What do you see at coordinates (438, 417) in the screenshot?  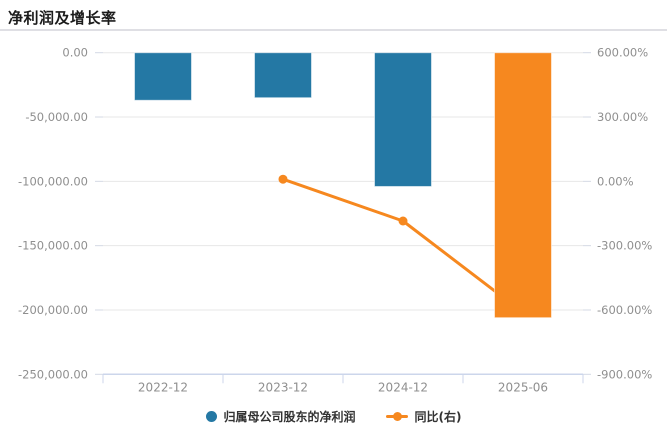 I see `legend-label-yoy: 同比(右)` at bounding box center [438, 417].